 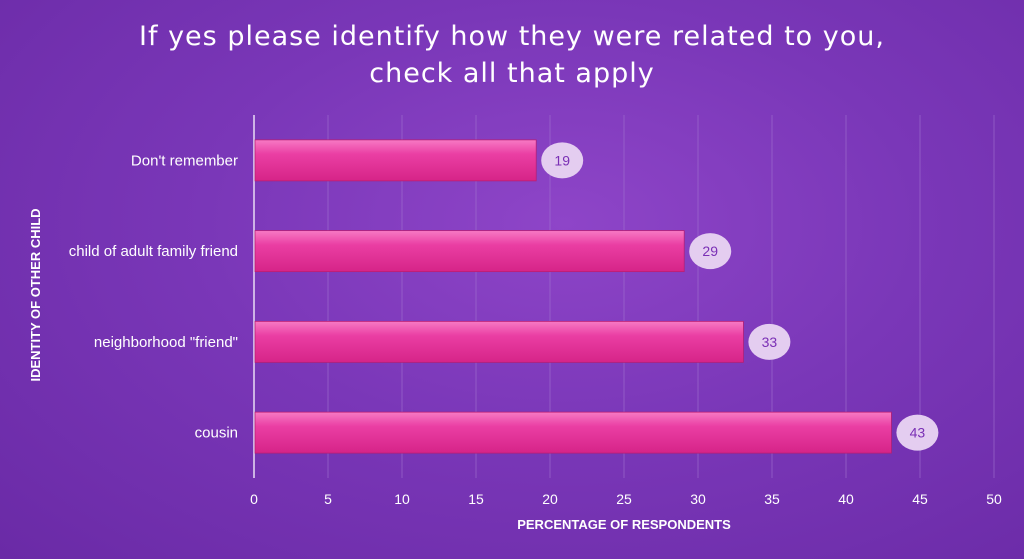 What do you see at coordinates (166, 342) in the screenshot?
I see `category-label: neighborhood "friend"` at bounding box center [166, 342].